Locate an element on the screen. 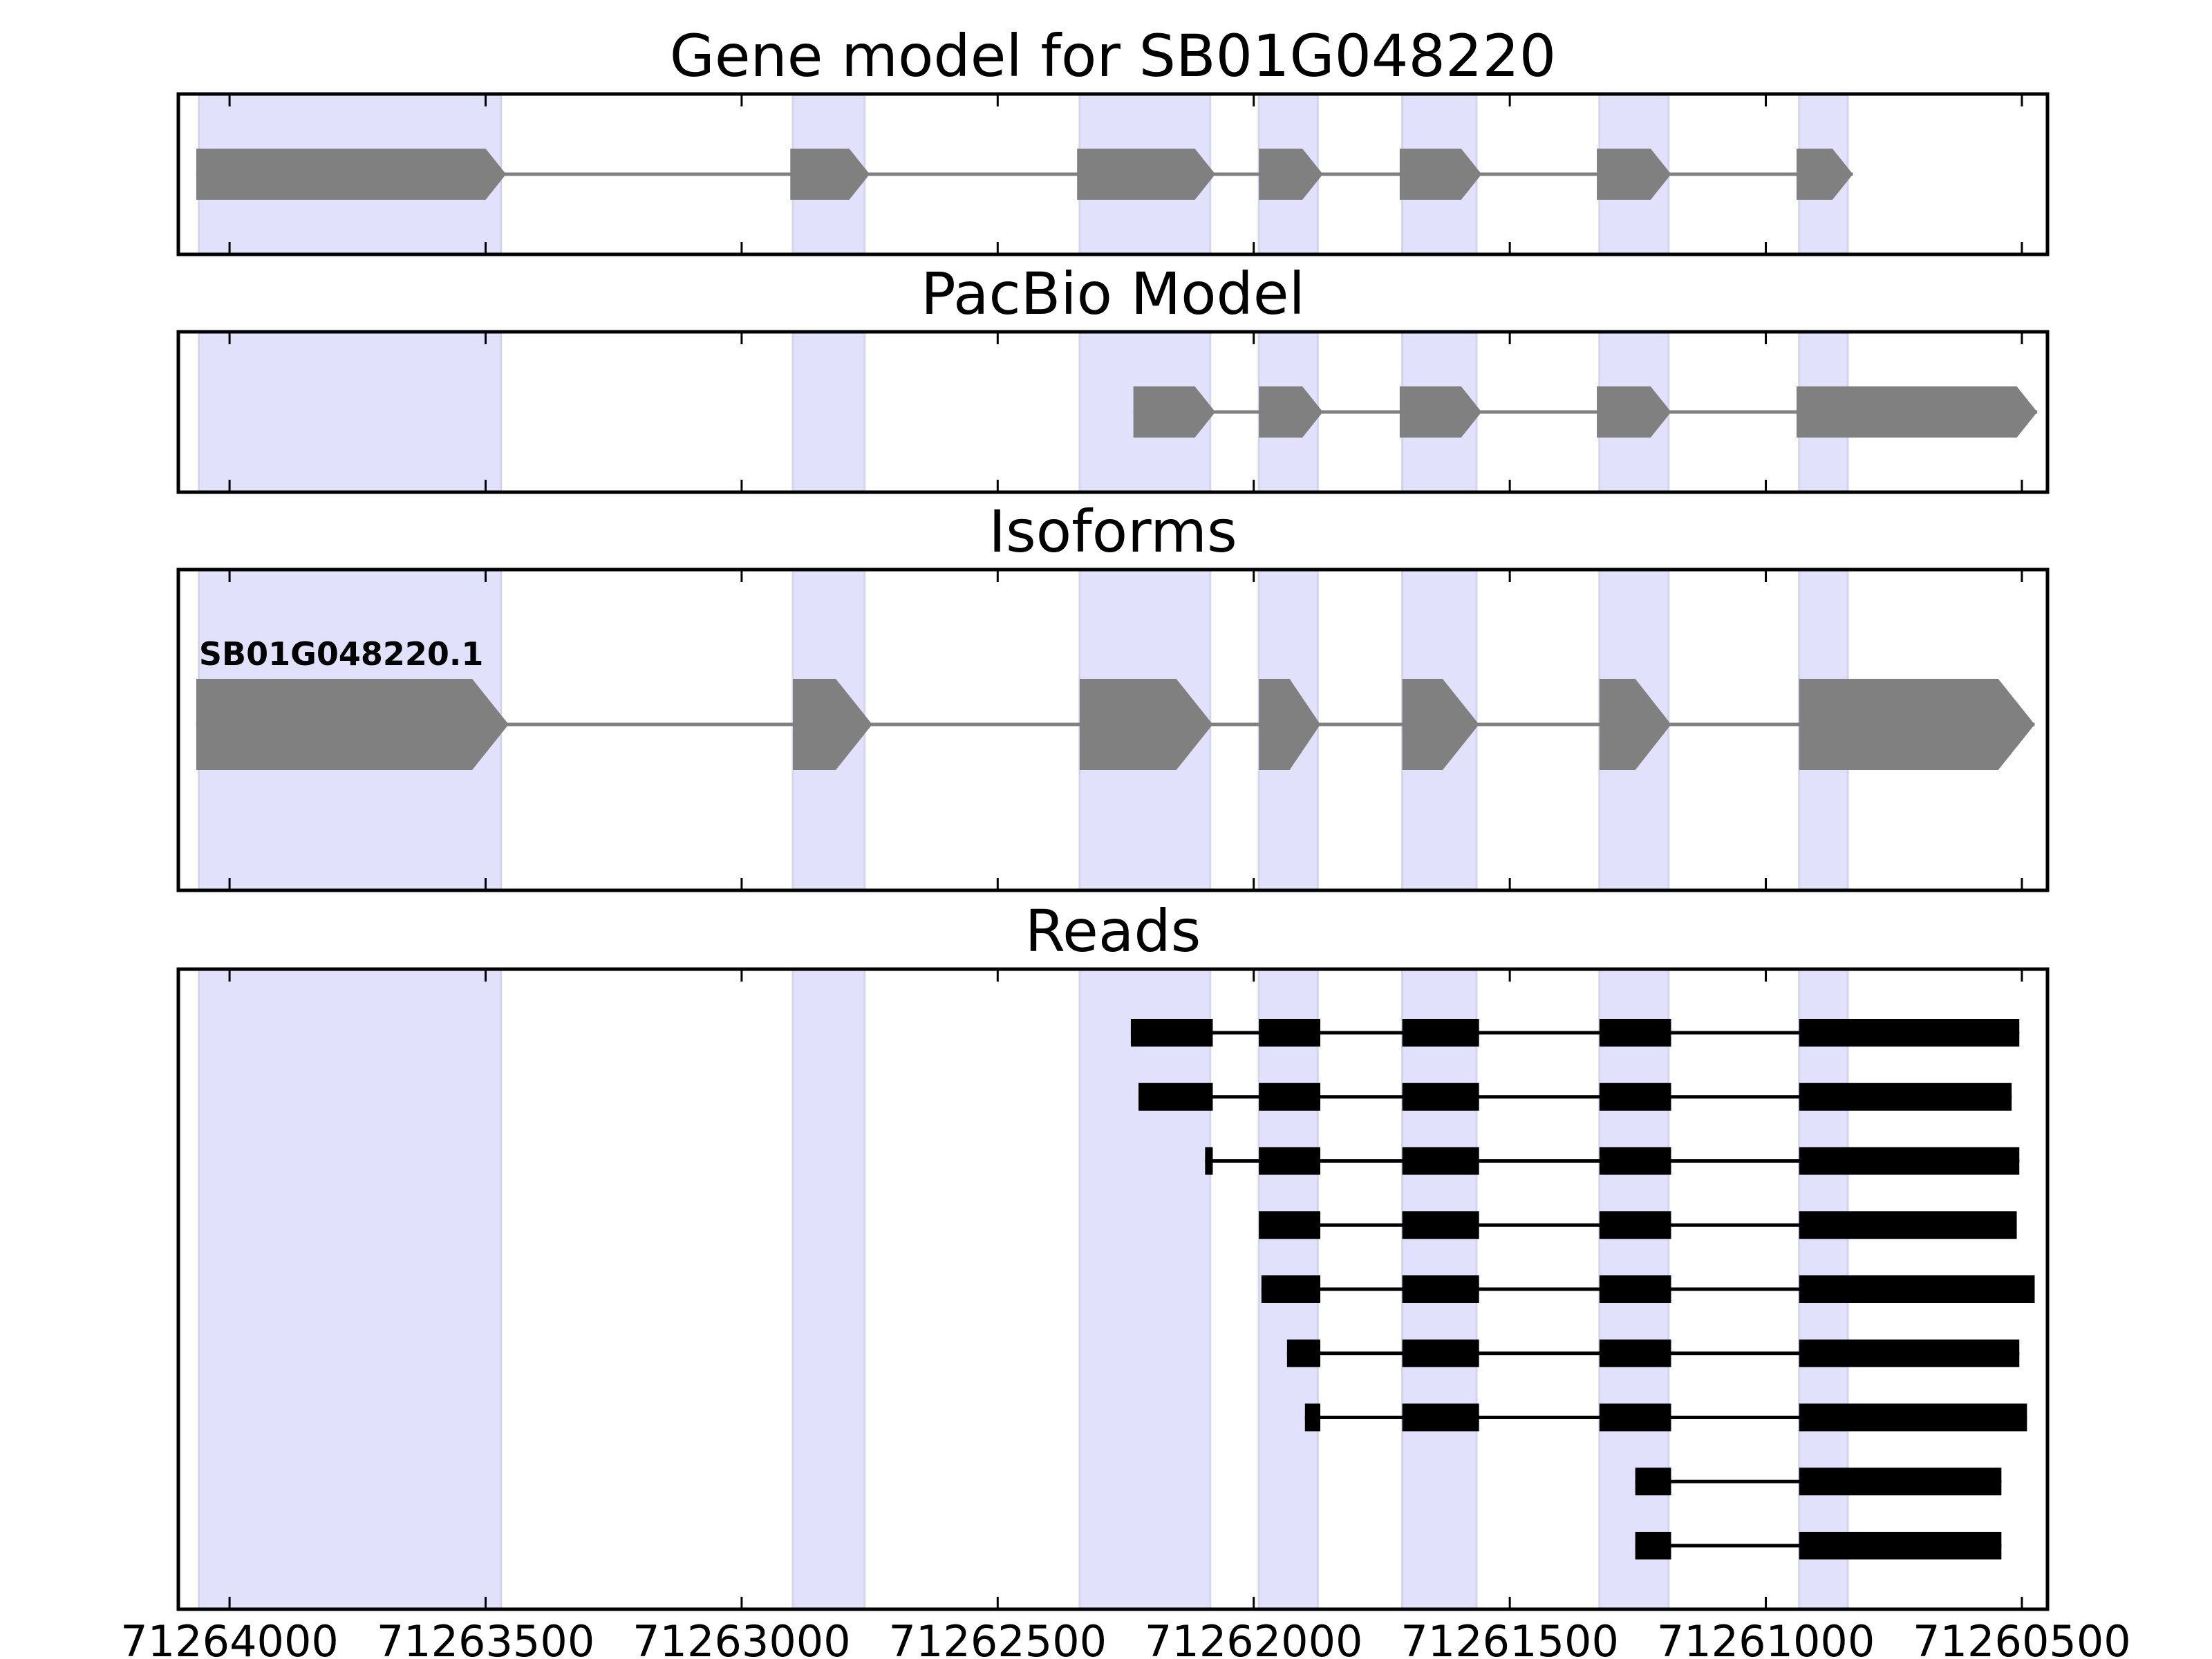 The width and height of the screenshot is (2212, 1659). x-tick-label: 71262000 is located at coordinates (1254, 1638).